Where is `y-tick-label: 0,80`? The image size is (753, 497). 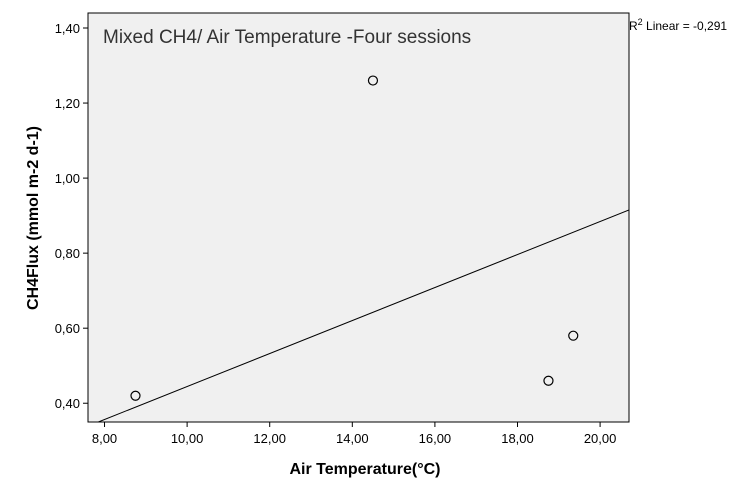
y-tick-label: 0,80 is located at coordinates (67, 253).